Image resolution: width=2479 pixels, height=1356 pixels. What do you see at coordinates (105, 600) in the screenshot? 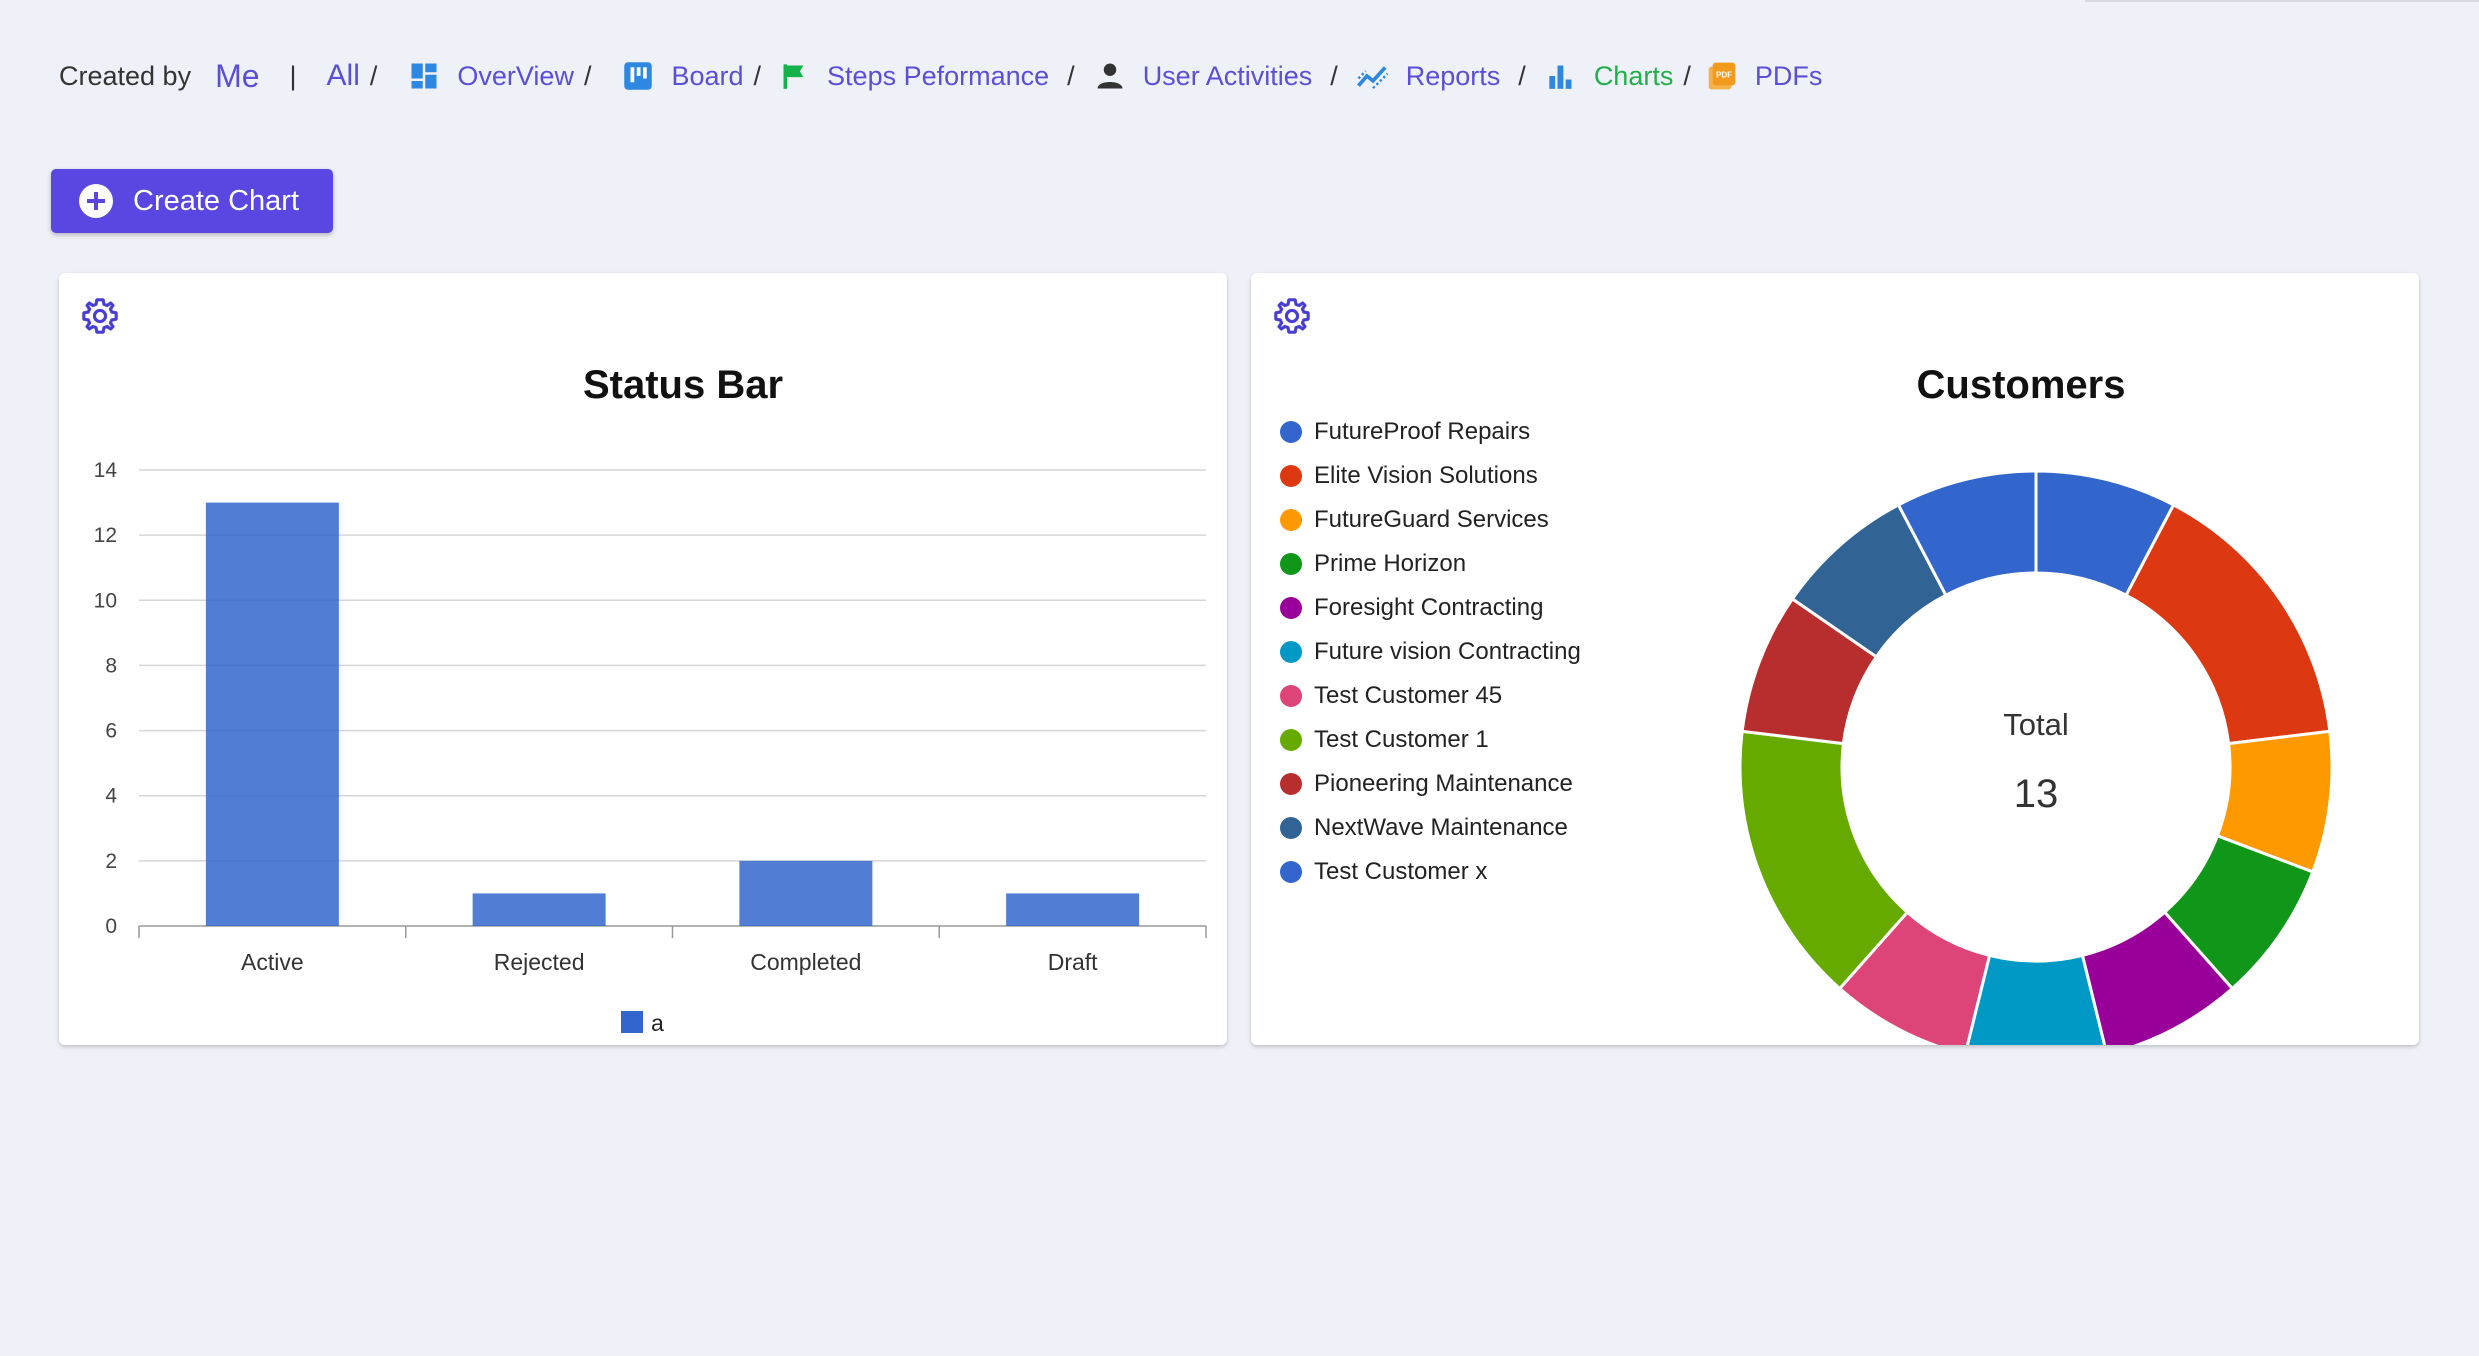
I see `y-tick-label: 10` at bounding box center [105, 600].